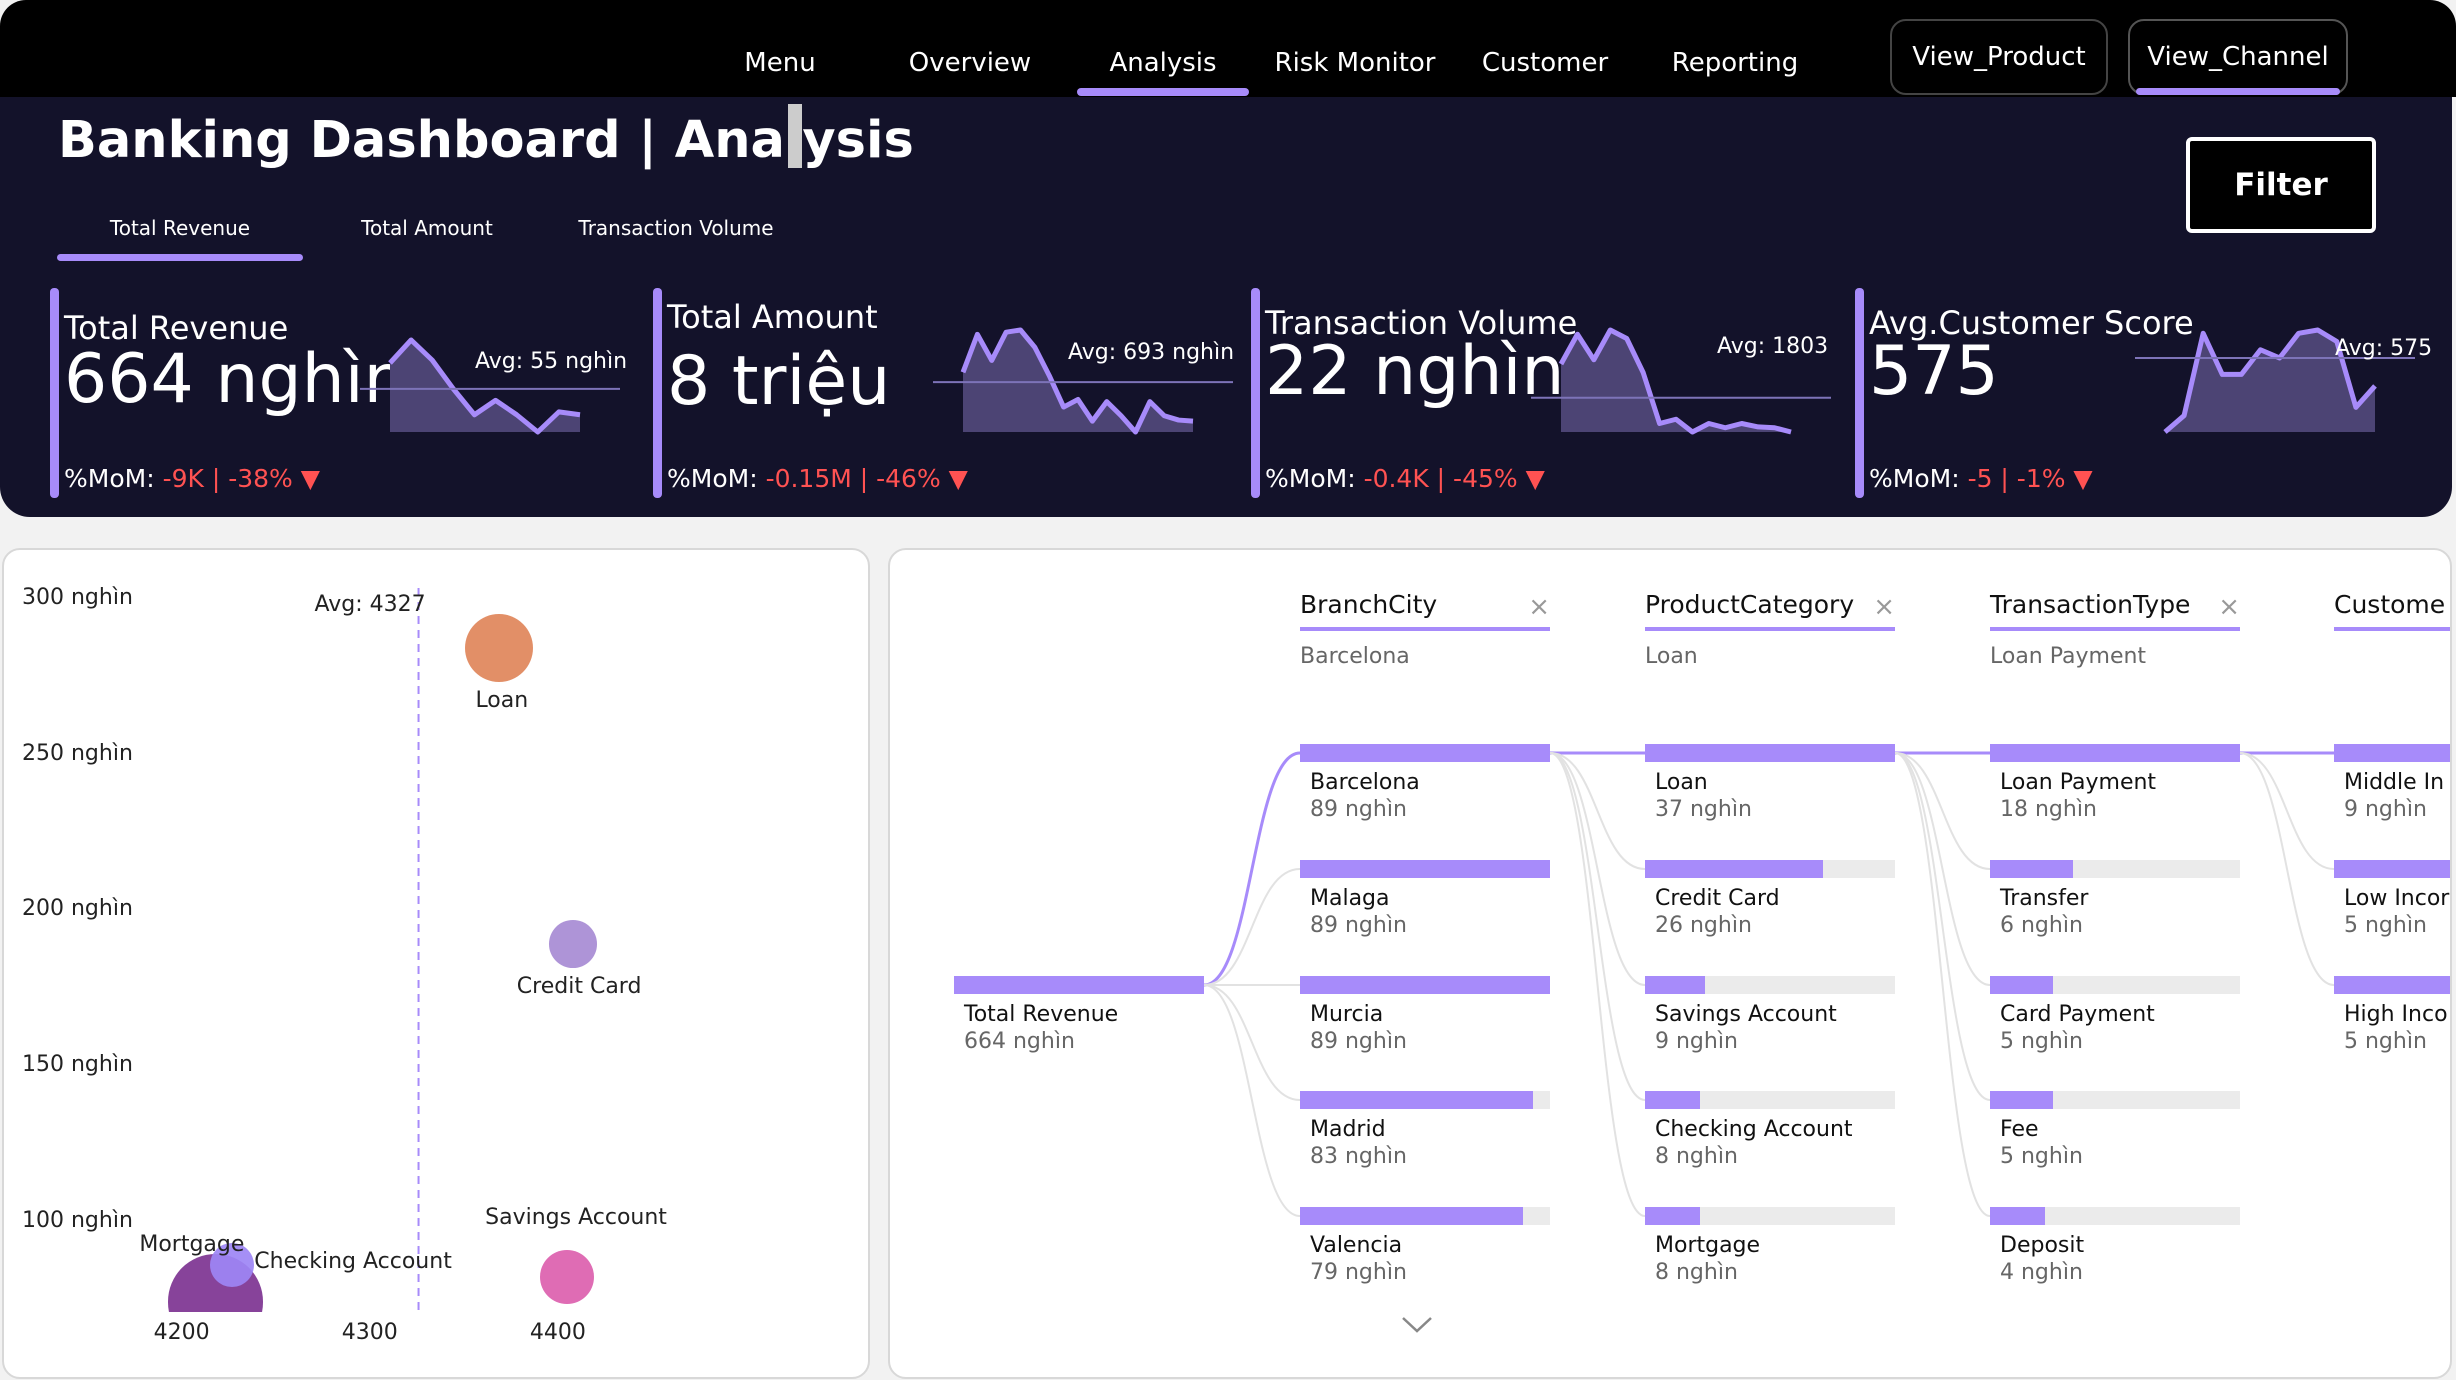  What do you see at coordinates (2068, 656) in the screenshot?
I see `level-selection: Loan Payment` at bounding box center [2068, 656].